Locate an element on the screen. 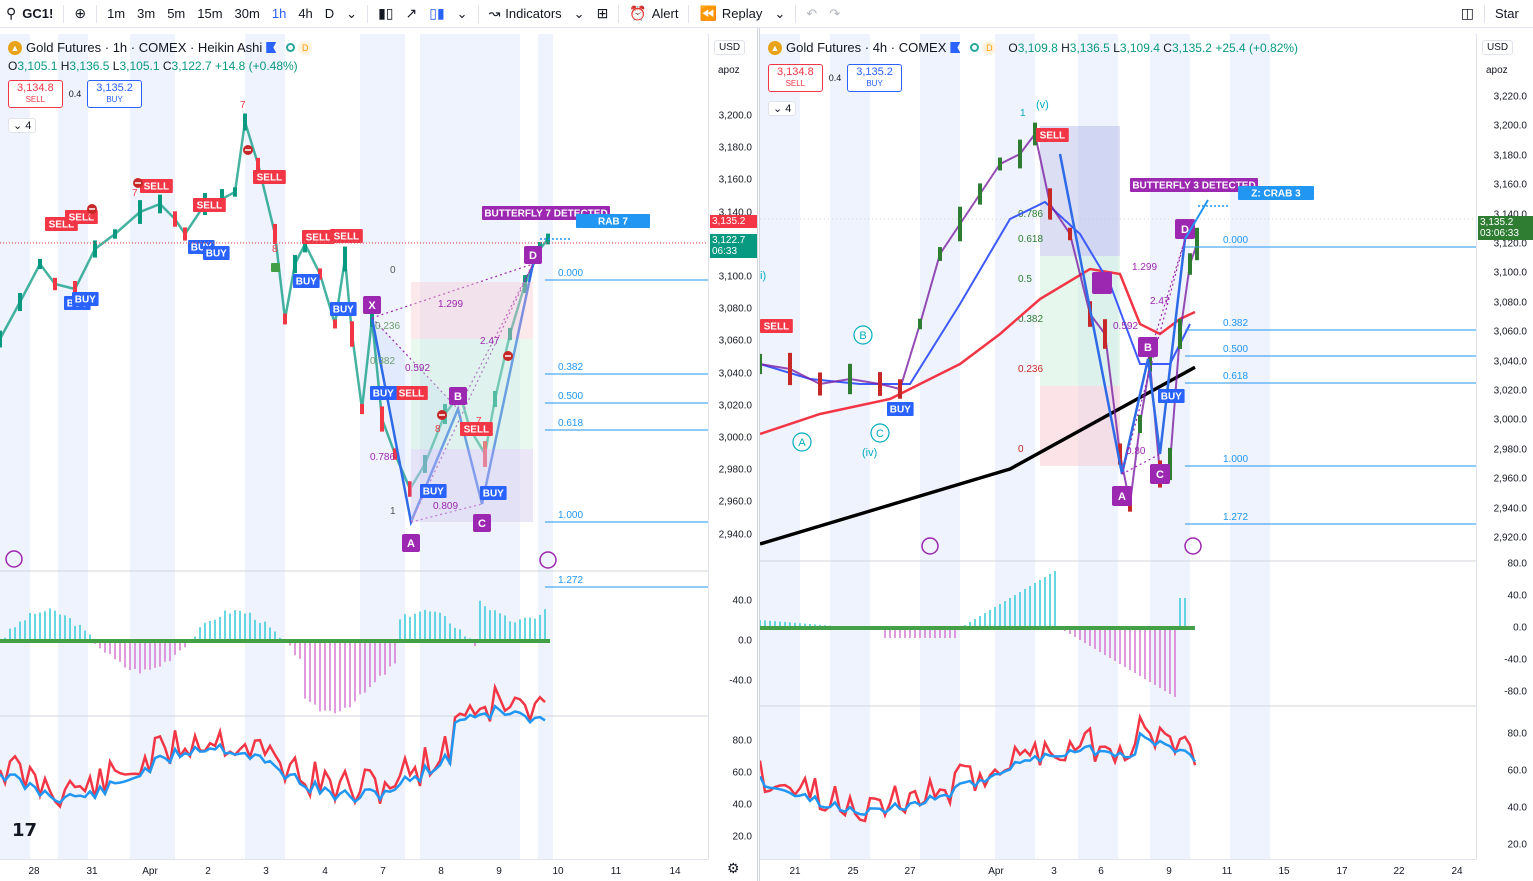 This screenshot has width=1533, height=881. oscillator-tick-label: -40.0 is located at coordinates (1515, 660).